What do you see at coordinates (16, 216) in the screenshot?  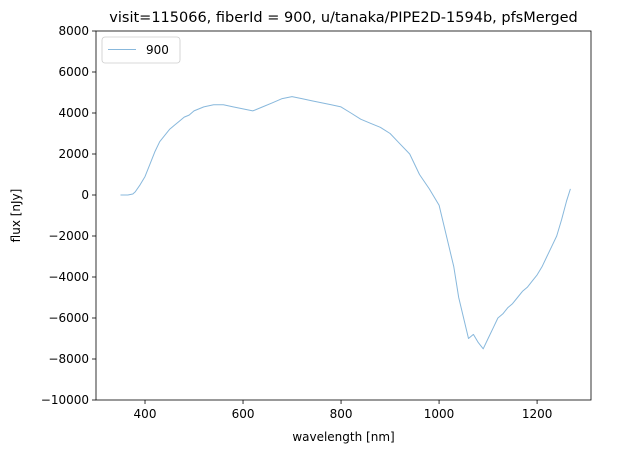 I see `y-axis-label: flux [nJy]` at bounding box center [16, 216].